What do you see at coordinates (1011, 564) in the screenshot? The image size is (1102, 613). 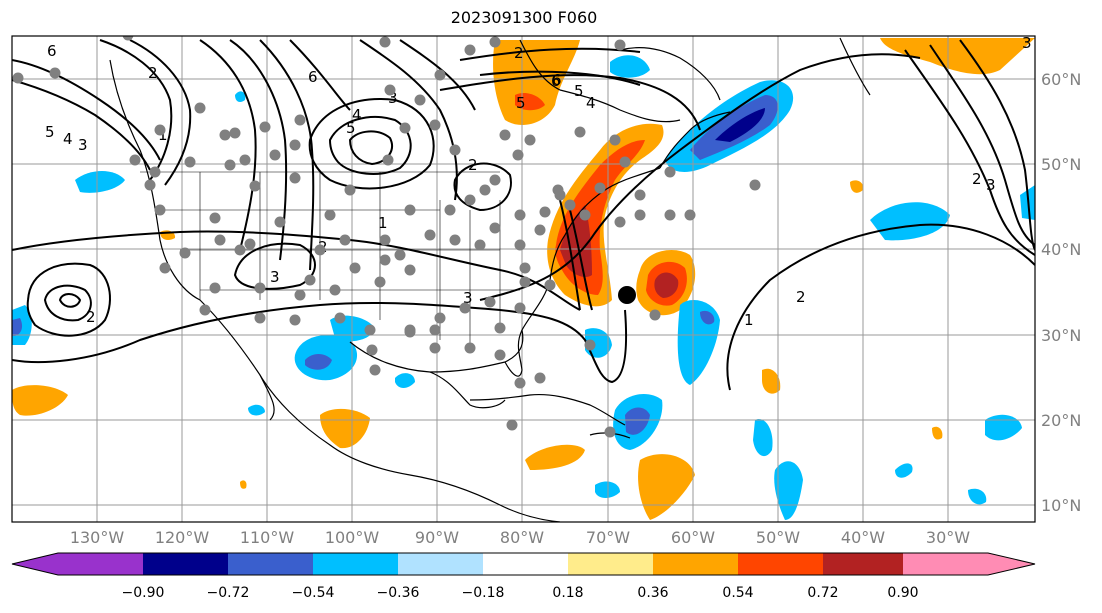 I see `colorbar-high-extend` at bounding box center [1011, 564].